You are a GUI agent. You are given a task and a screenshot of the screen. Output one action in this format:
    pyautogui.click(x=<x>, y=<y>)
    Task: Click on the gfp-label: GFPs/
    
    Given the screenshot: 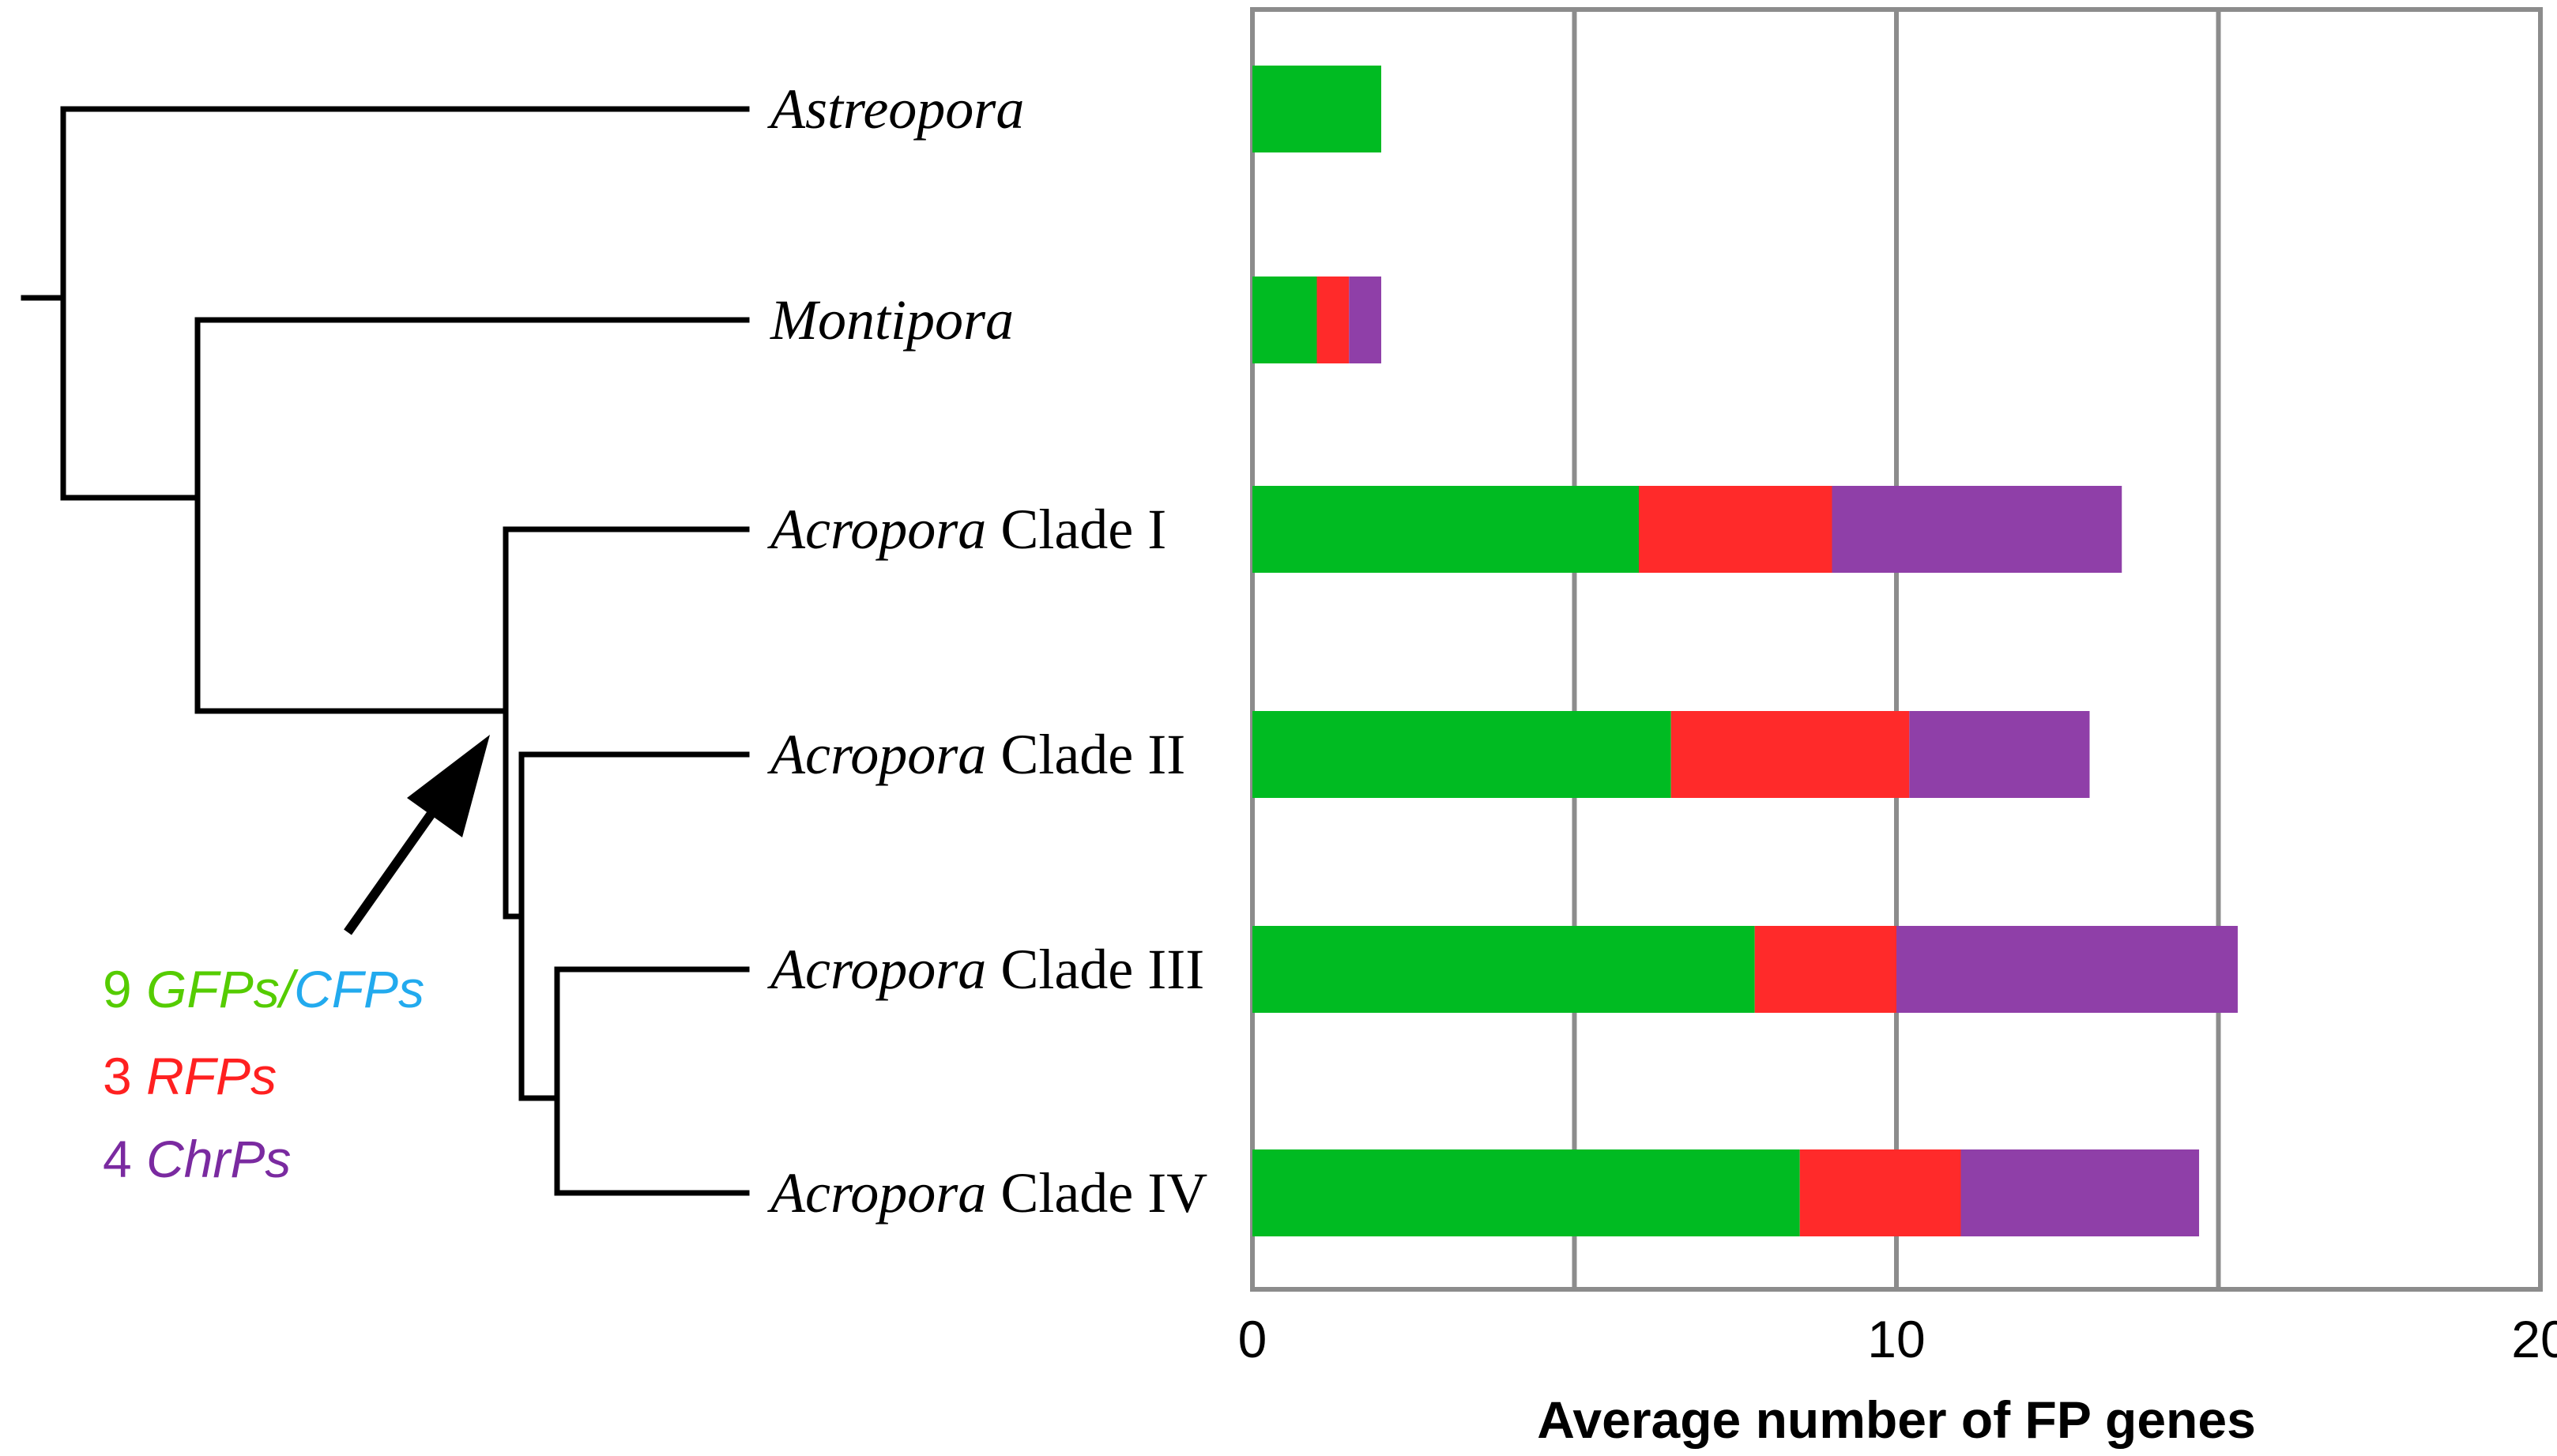 What is the action you would take?
    pyautogui.click(x=222, y=989)
    